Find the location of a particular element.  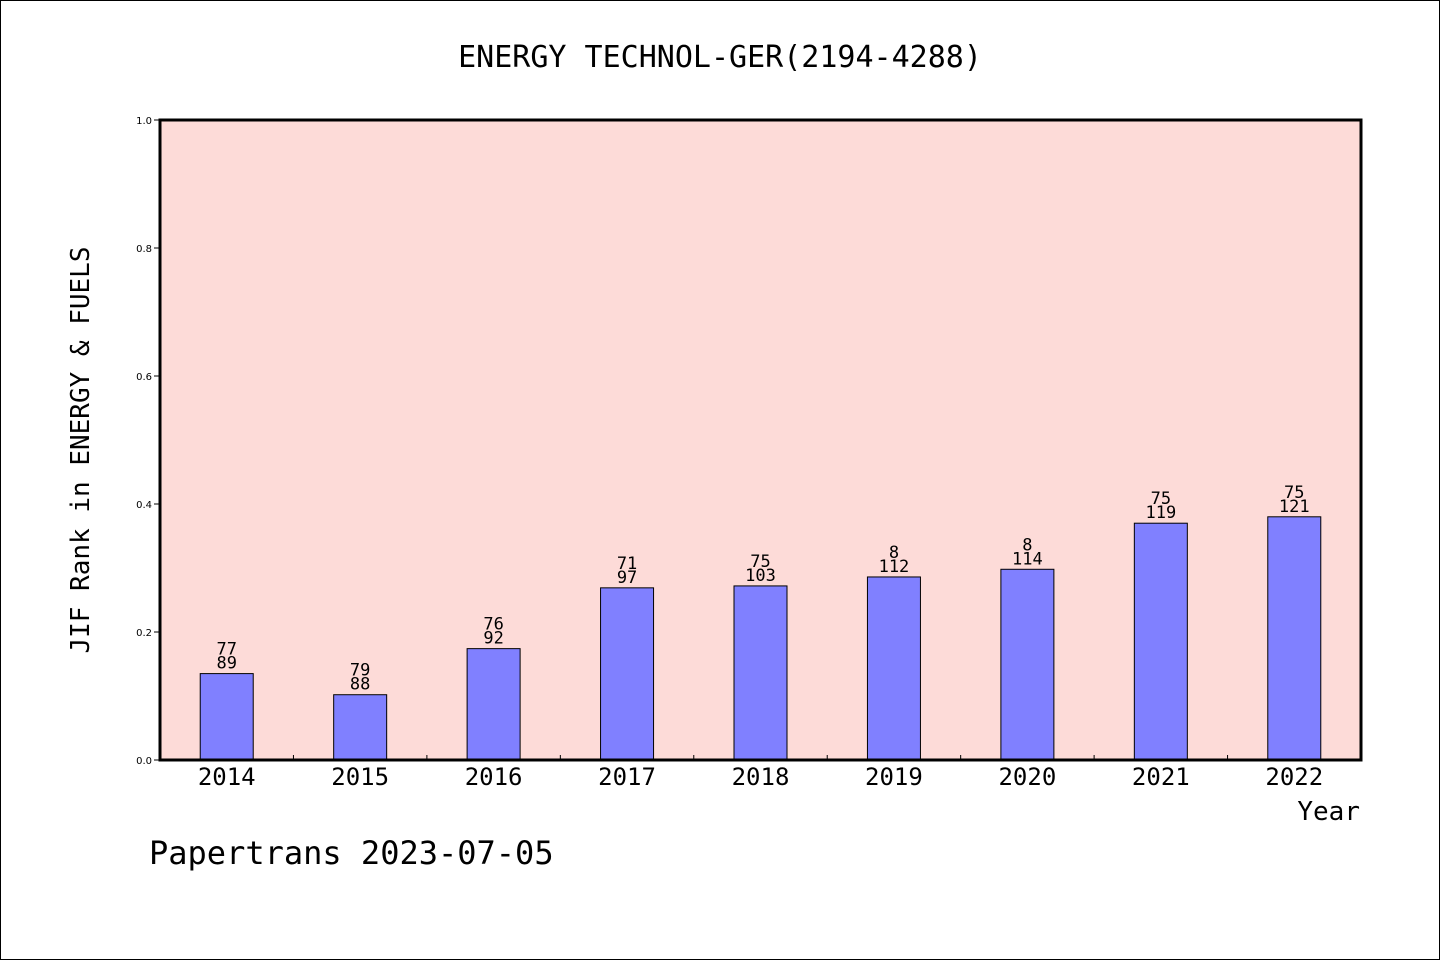

y-tick-label: 0.8 is located at coordinates (144, 249).